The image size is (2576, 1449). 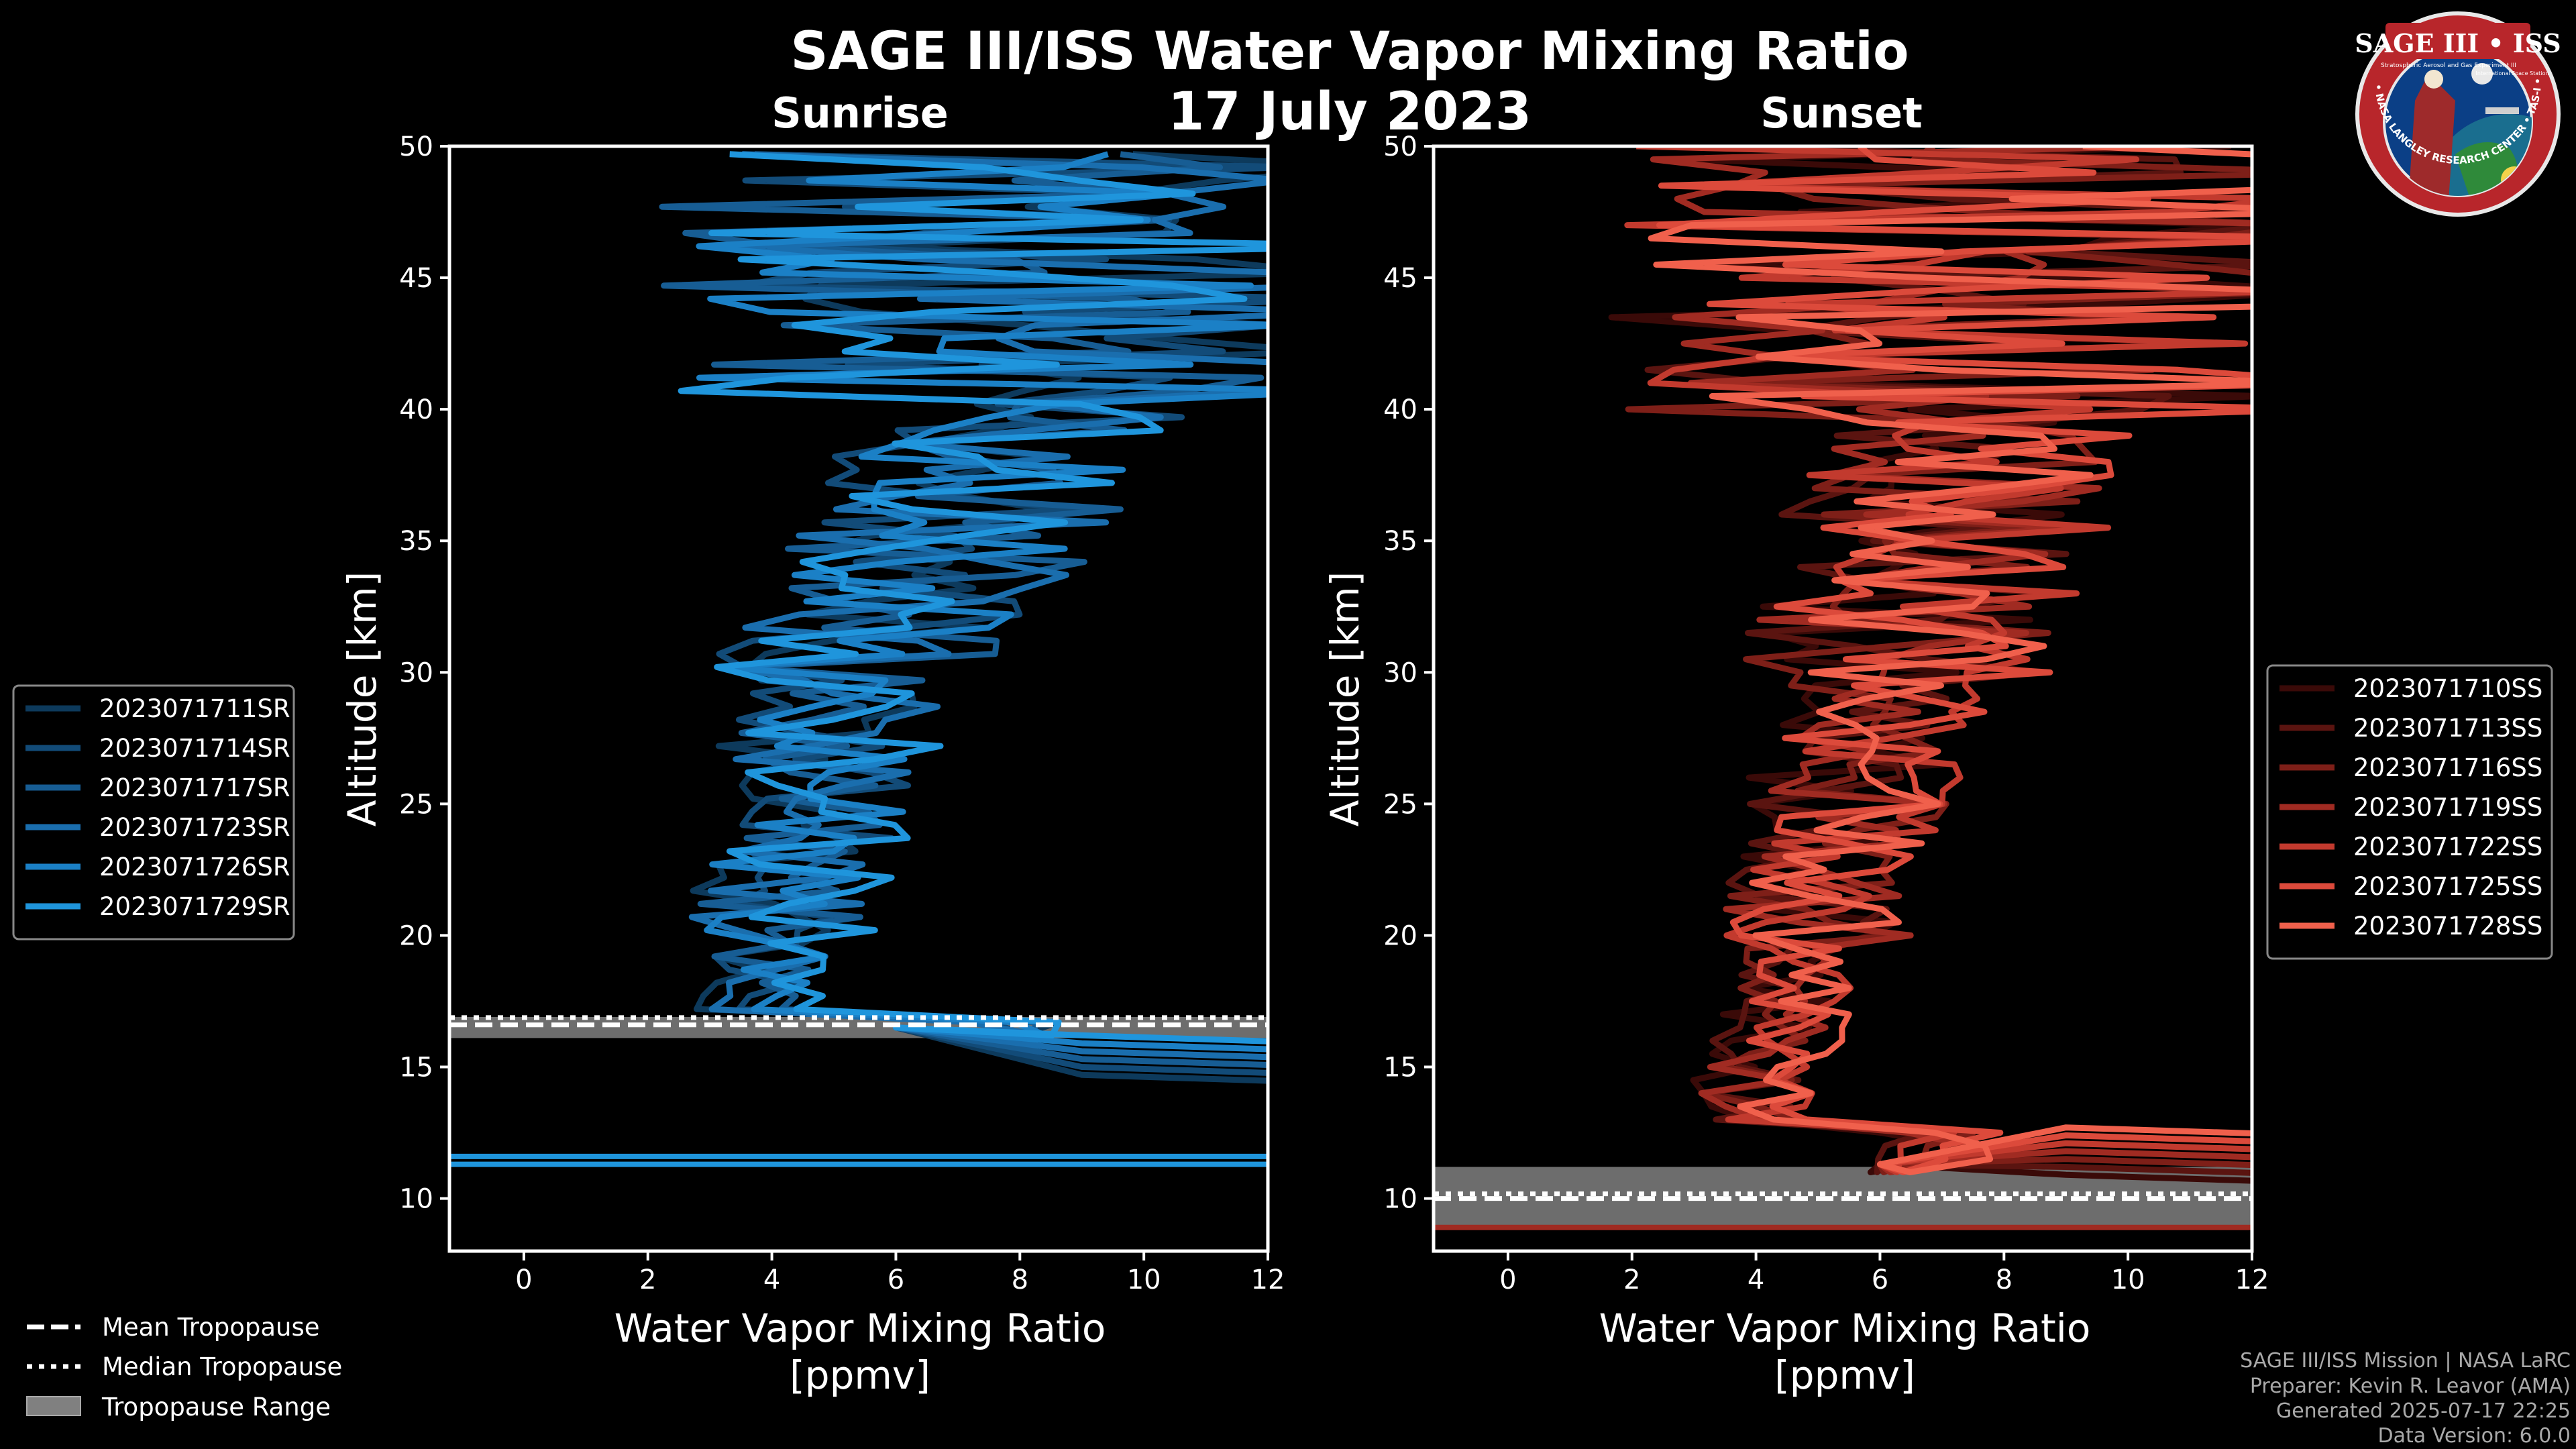 What do you see at coordinates (1349, 51) in the screenshot?
I see `figure-title: SAGE III/ISS Water Vapor Mixing Ratio` at bounding box center [1349, 51].